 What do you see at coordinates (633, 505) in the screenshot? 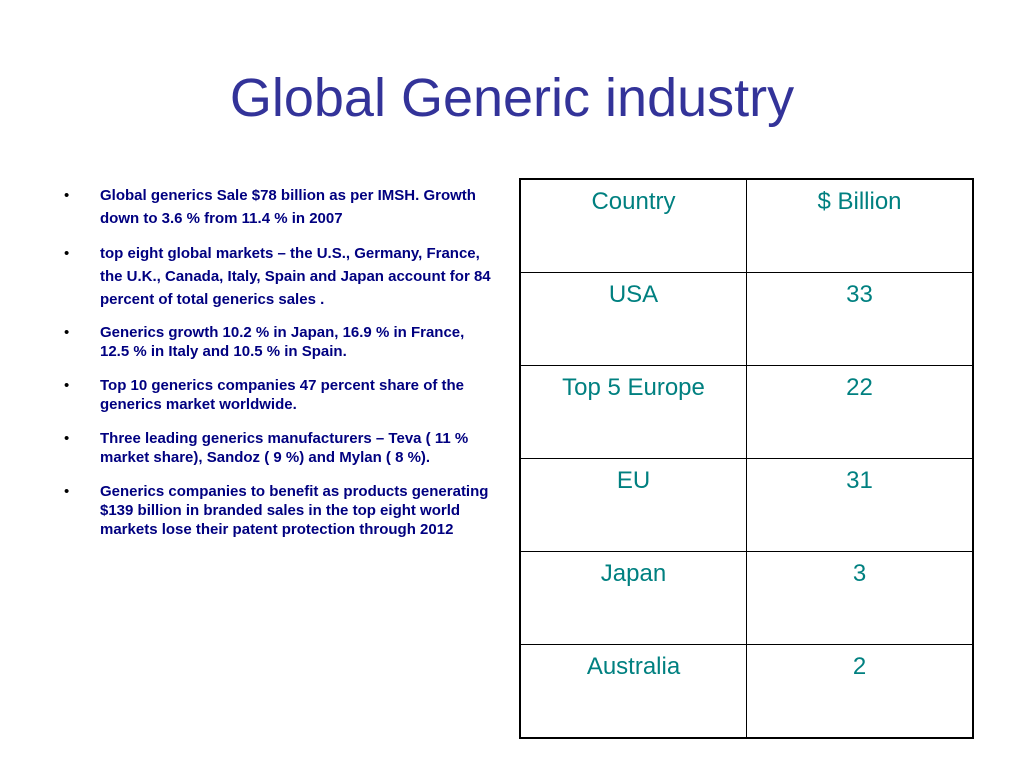
I see `cell-country: EU` at bounding box center [633, 505].